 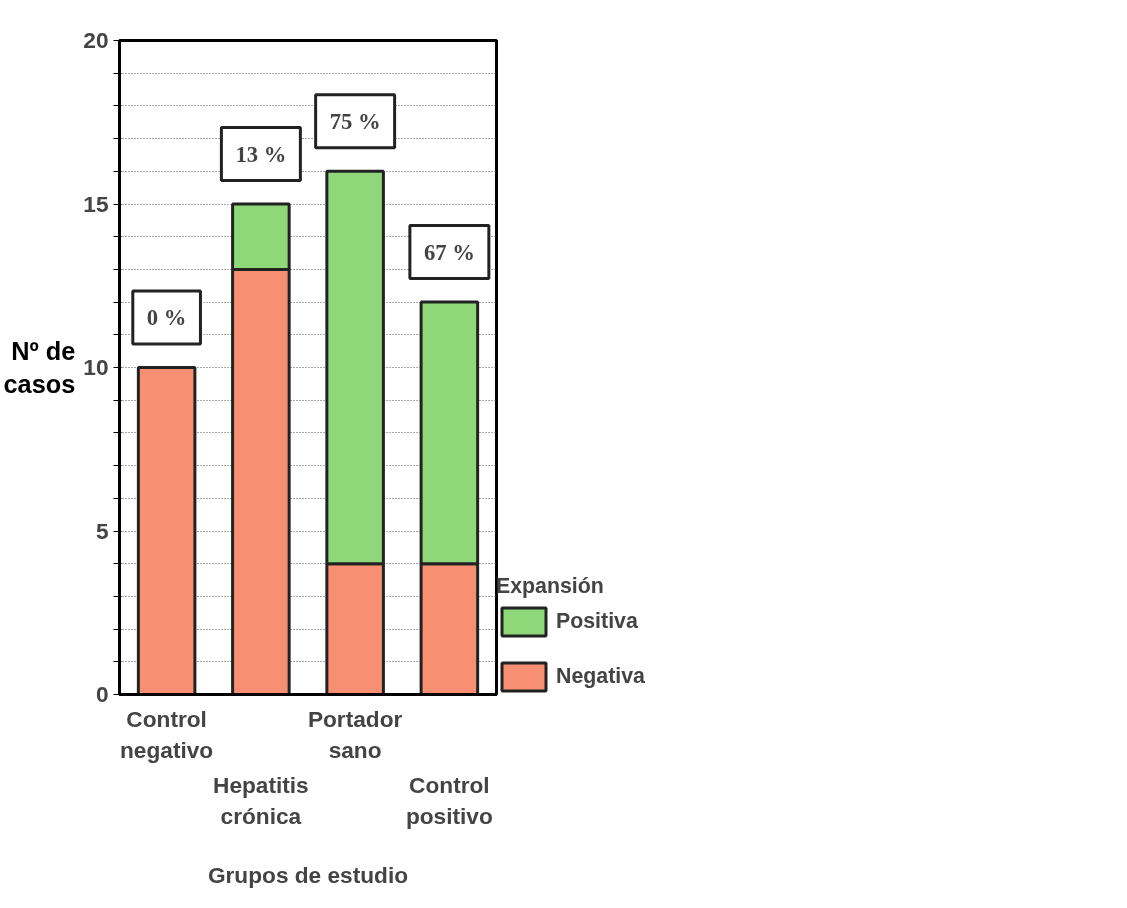 I want to click on x-tick-label: Portador sano, so click(x=355, y=734).